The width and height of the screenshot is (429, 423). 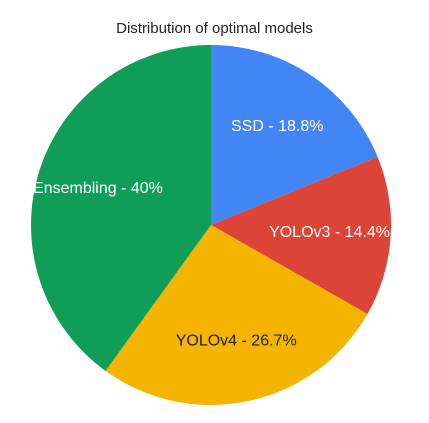 I want to click on chart-title: Distribution of optimal models, so click(x=214, y=28).